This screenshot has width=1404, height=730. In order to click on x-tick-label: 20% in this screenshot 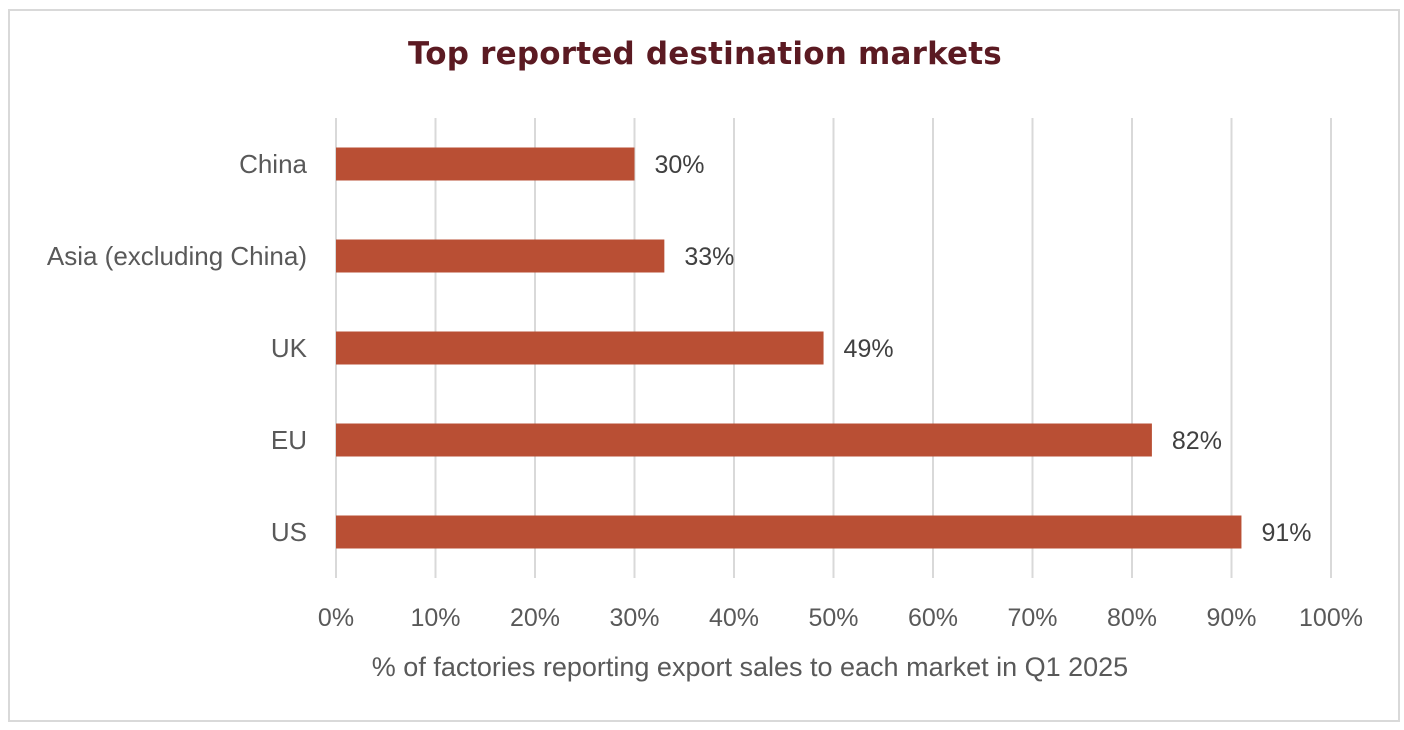, I will do `click(535, 618)`.